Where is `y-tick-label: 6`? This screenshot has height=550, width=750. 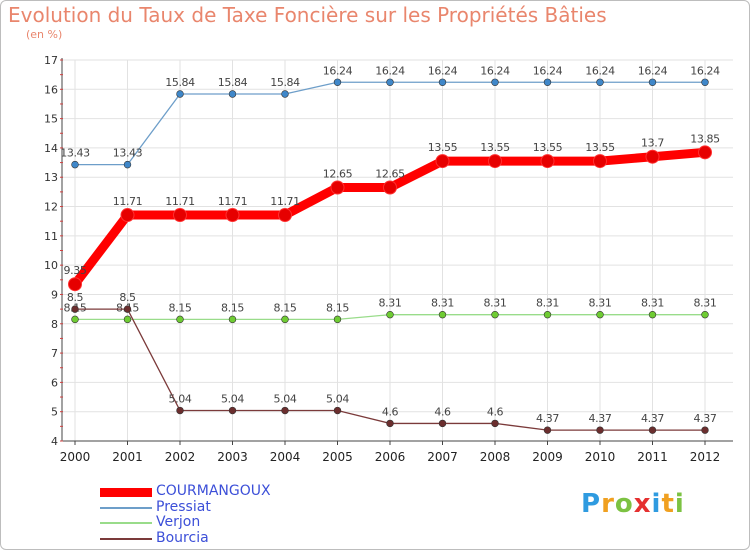
y-tick-label: 6 is located at coordinates (54, 382).